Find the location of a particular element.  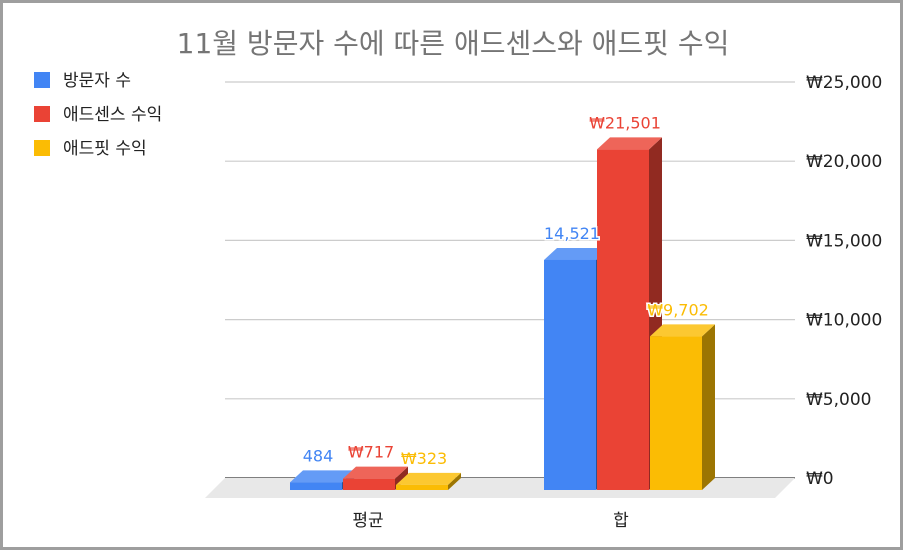

y-tick-label: ₩15,000 is located at coordinates (844, 241).